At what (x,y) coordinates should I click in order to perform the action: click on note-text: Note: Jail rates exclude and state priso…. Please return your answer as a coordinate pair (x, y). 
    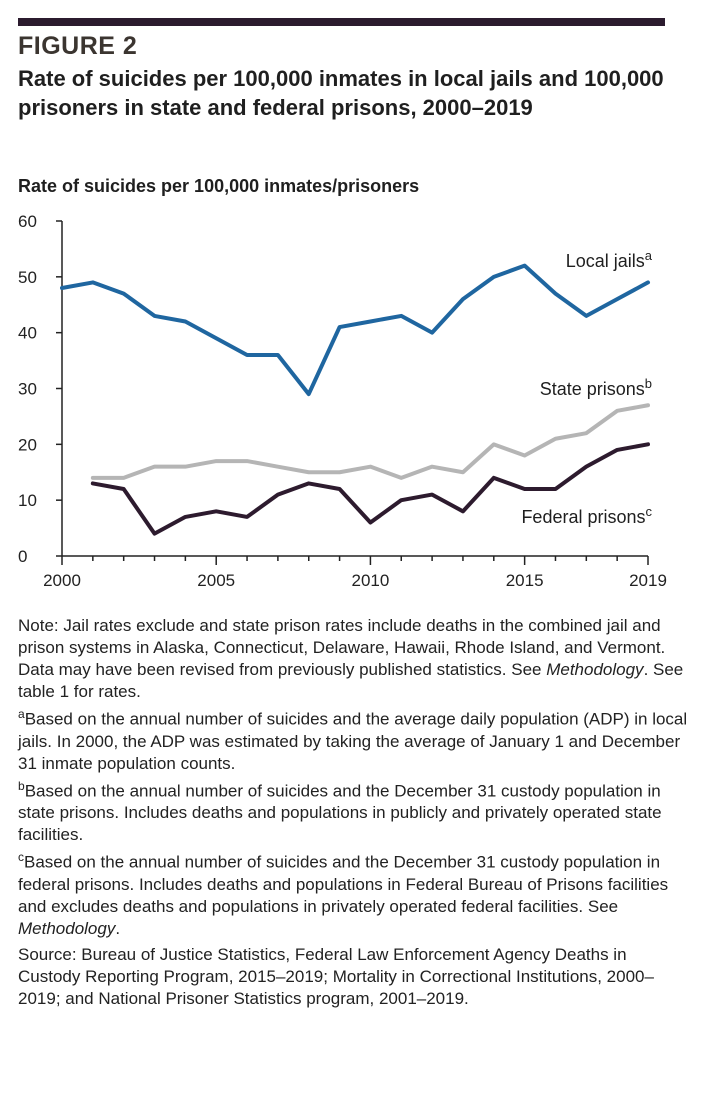
    Looking at the image, I should click on (351, 658).